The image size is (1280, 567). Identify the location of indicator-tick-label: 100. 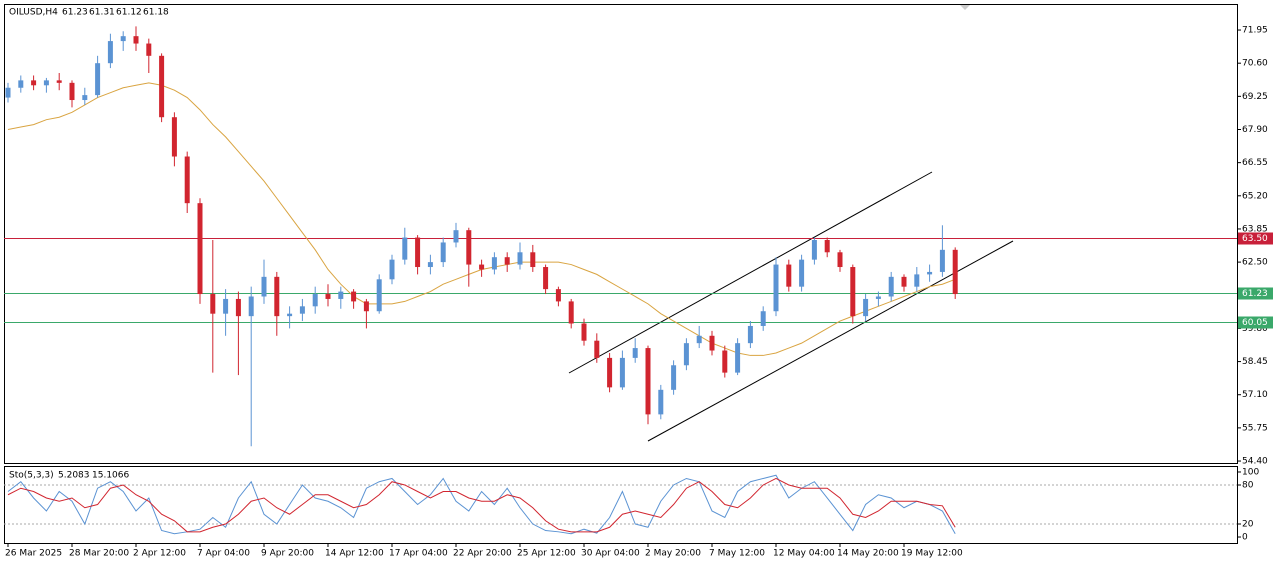
(1250, 472).